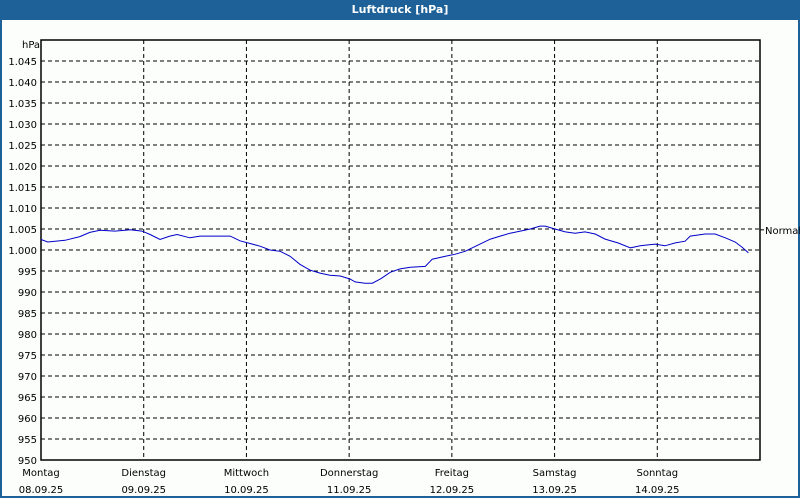  Describe the element at coordinates (22, 167) in the screenshot. I see `y-tick-label: 1.020` at that location.